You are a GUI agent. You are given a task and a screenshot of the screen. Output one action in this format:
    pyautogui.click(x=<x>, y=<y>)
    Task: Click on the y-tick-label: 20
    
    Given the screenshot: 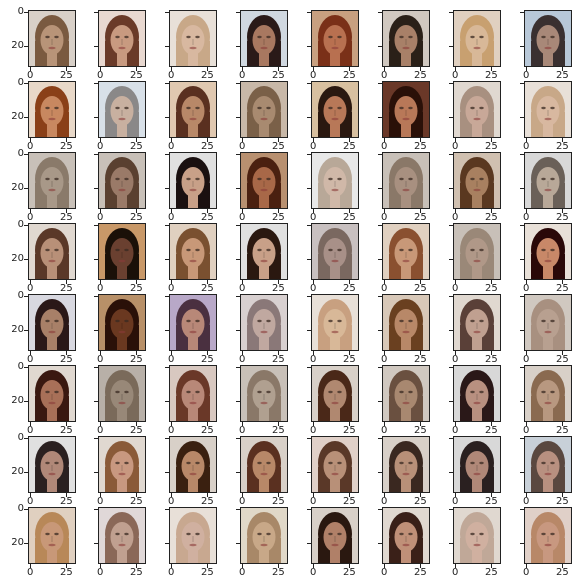 What is the action you would take?
    pyautogui.click(x=17, y=187)
    